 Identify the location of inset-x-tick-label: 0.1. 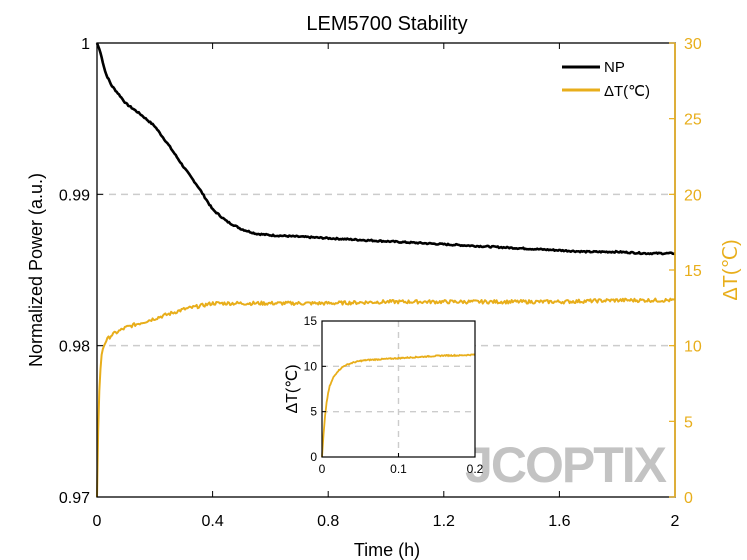
(398, 469).